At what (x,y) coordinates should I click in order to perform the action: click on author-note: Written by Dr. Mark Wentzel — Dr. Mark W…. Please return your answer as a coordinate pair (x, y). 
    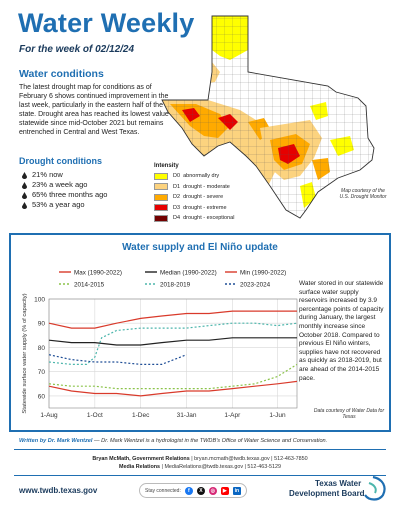
    Looking at the image, I should click on (173, 441).